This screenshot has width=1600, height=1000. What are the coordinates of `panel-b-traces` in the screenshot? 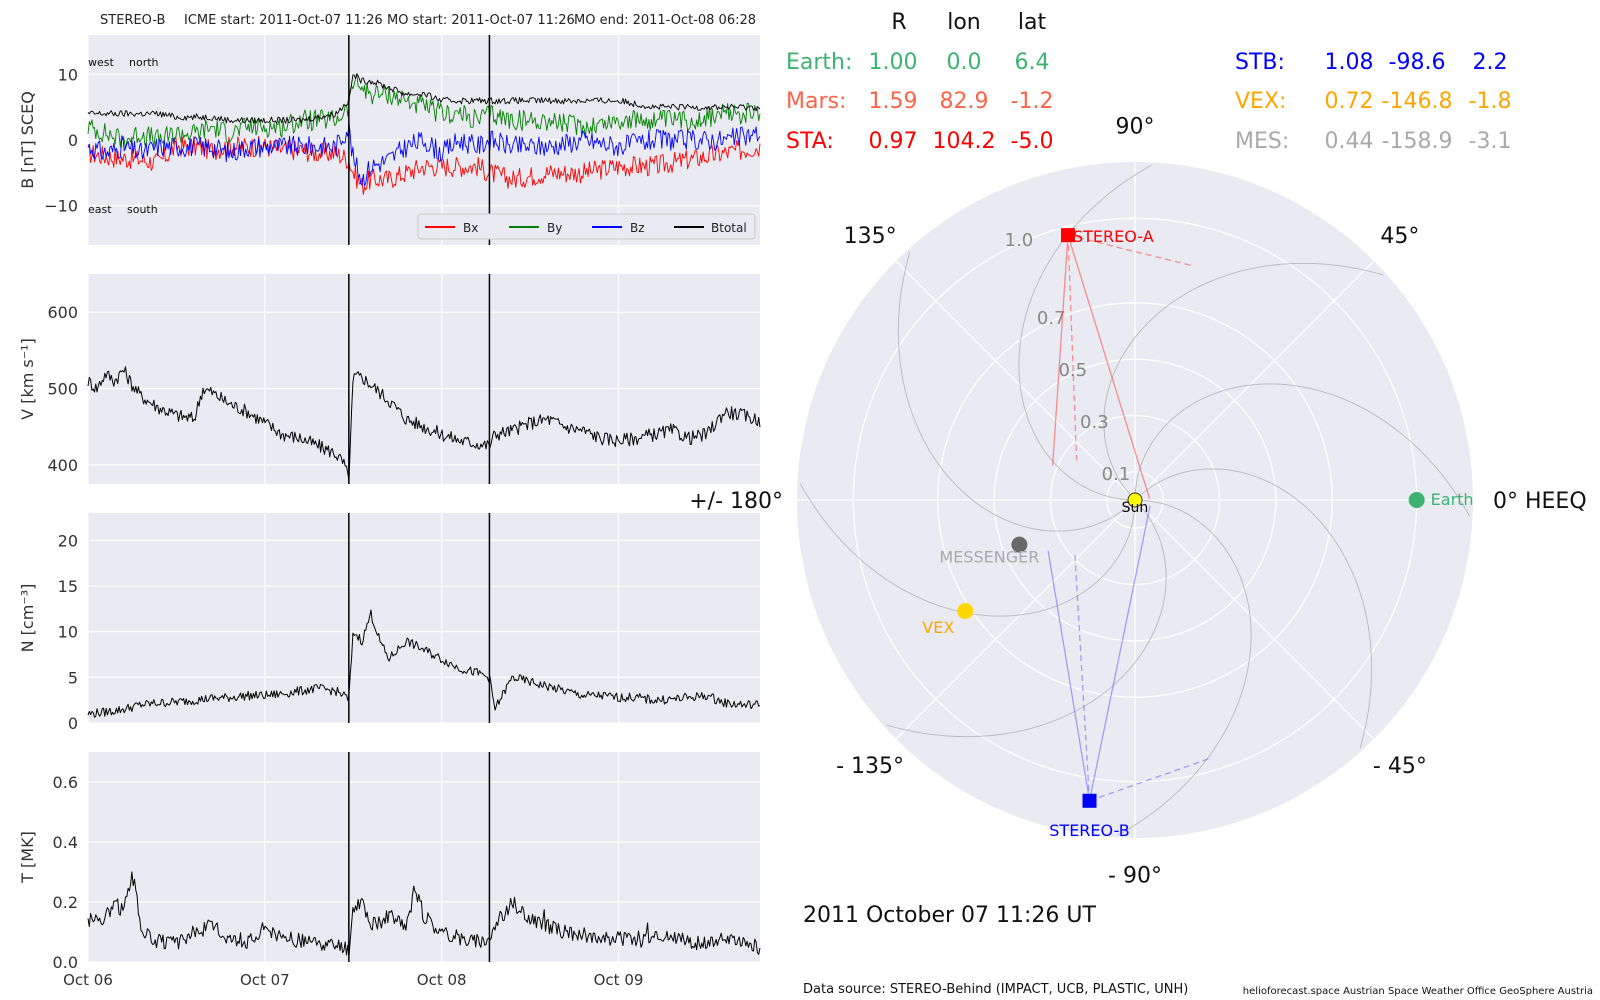 It's located at (424, 133).